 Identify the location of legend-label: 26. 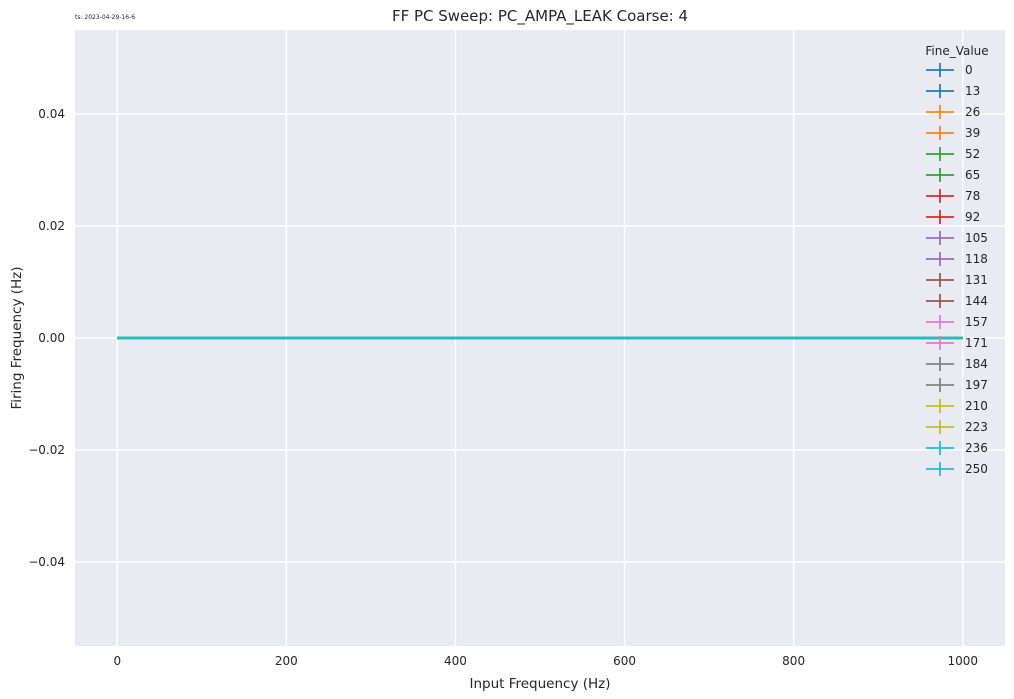
(972, 112).